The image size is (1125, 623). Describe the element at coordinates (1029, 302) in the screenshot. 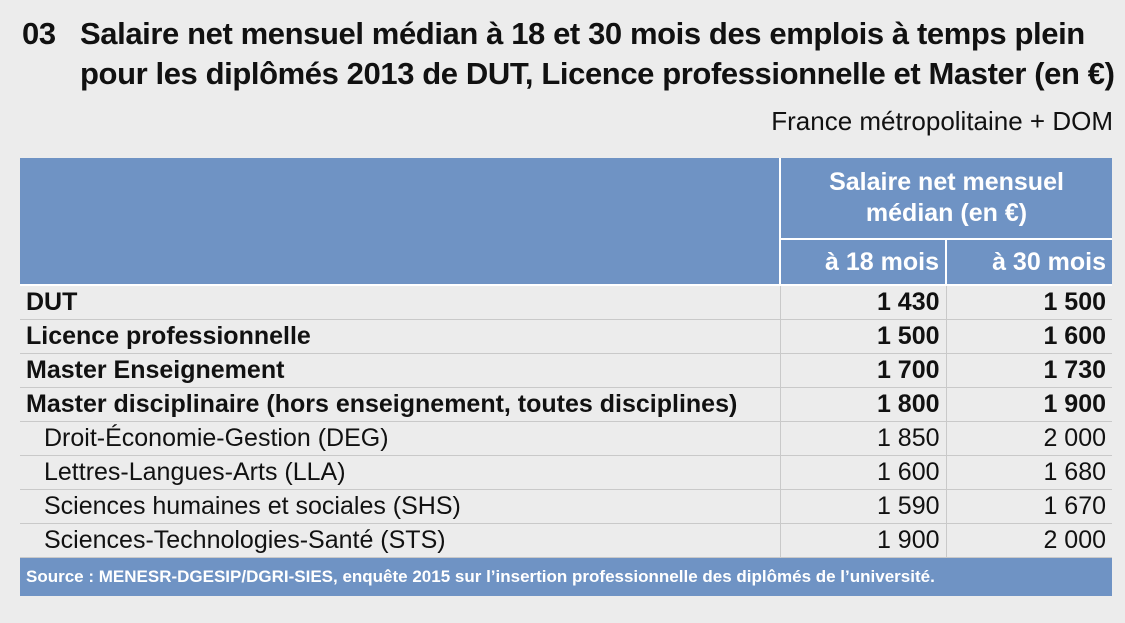

I see `value-30-months: 1 500` at that location.